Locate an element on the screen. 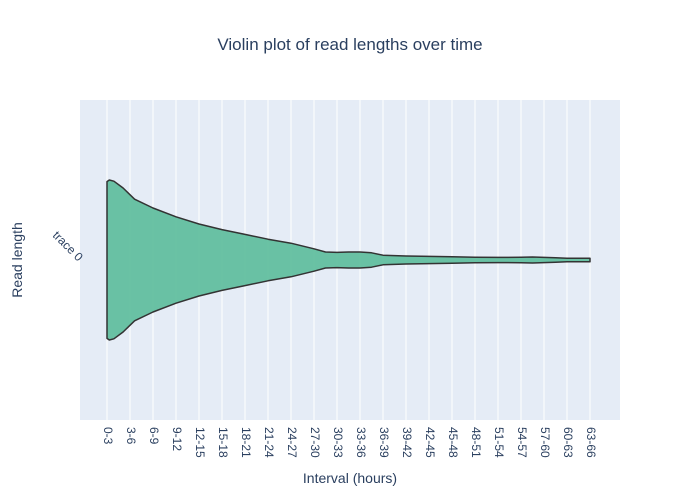 This screenshot has height=500, width=700. x-tick-label: 24-27 is located at coordinates (292, 442).